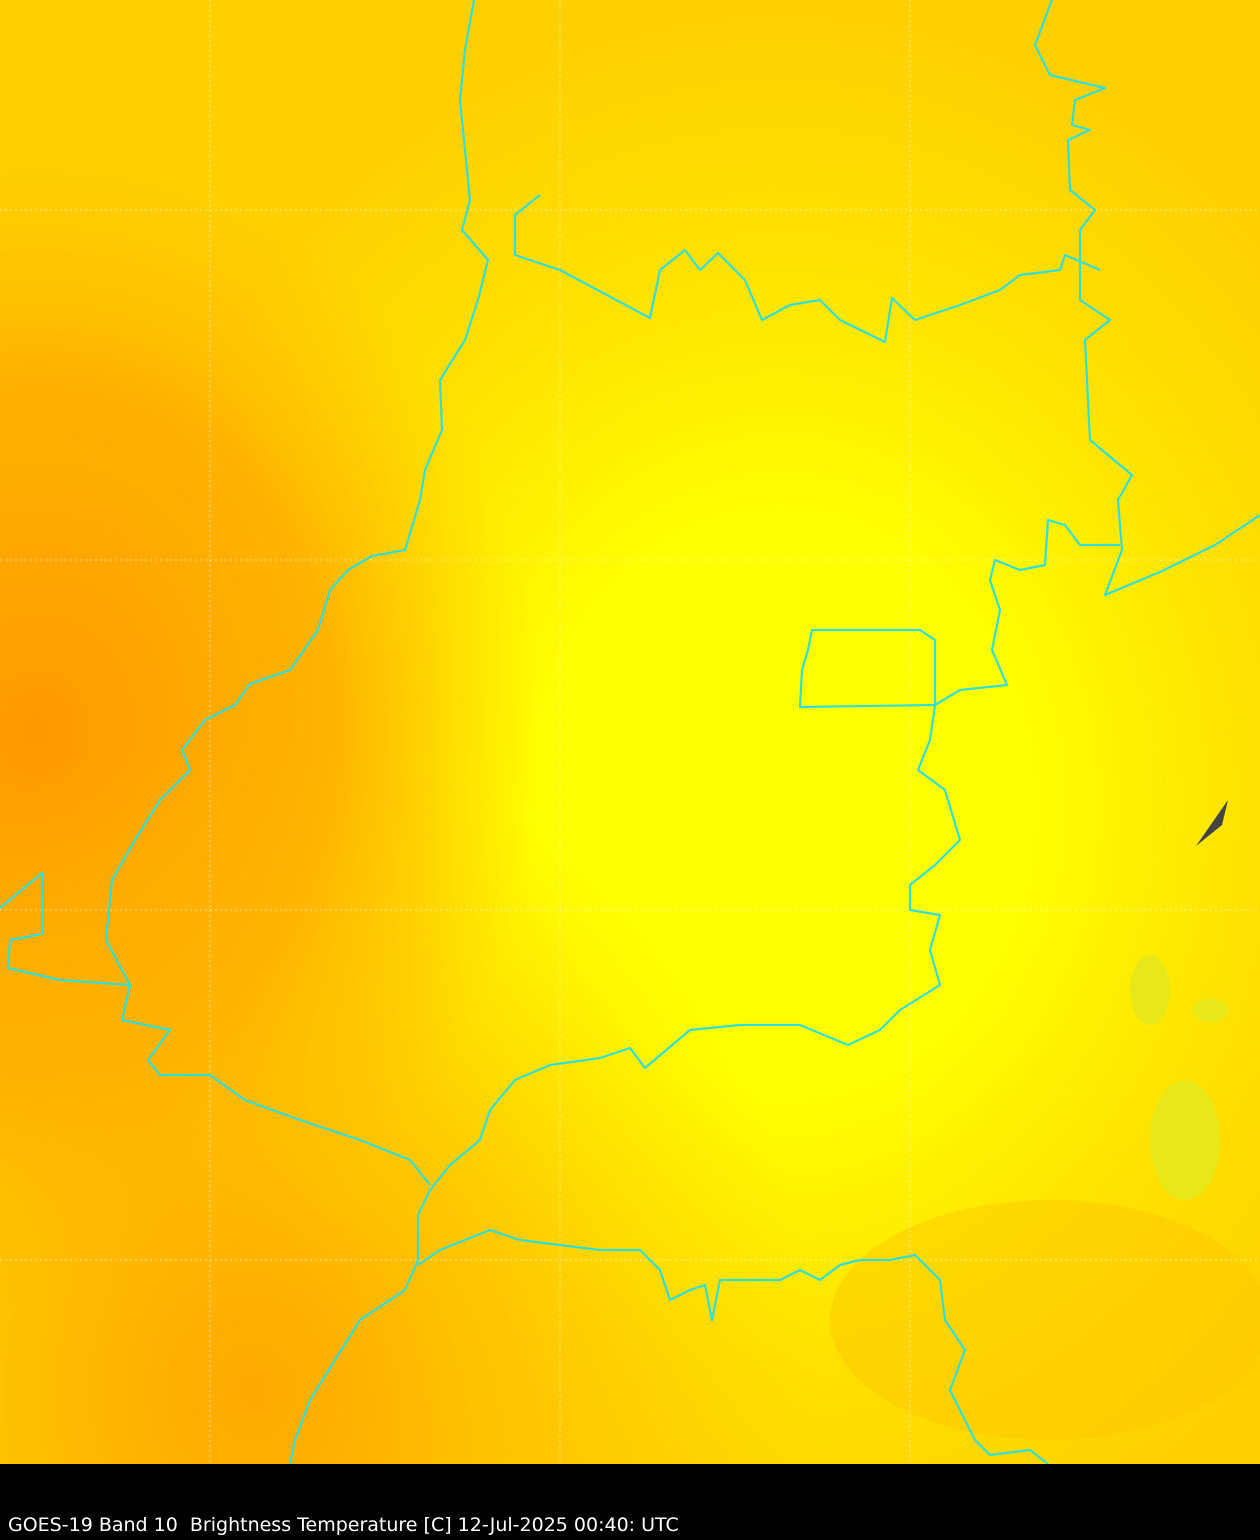 The width and height of the screenshot is (1260, 1540). Describe the element at coordinates (1027, 612) in the screenshot. I see `border-east-internal` at that location.